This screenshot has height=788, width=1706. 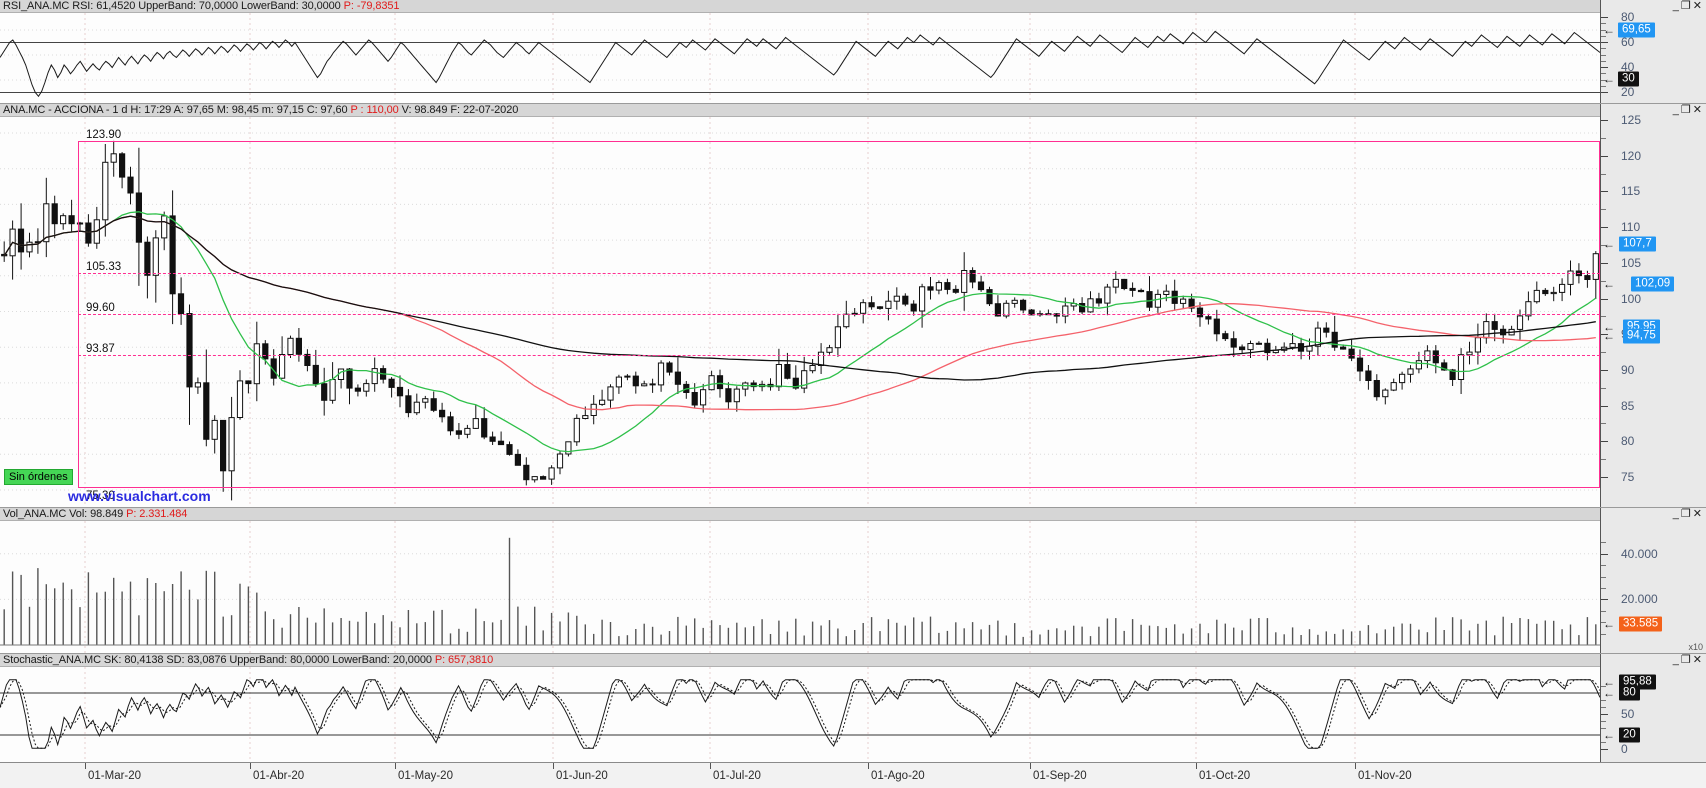 What do you see at coordinates (83, 6) in the screenshot?
I see `rsi-field-label-0: RSI:` at bounding box center [83, 6].